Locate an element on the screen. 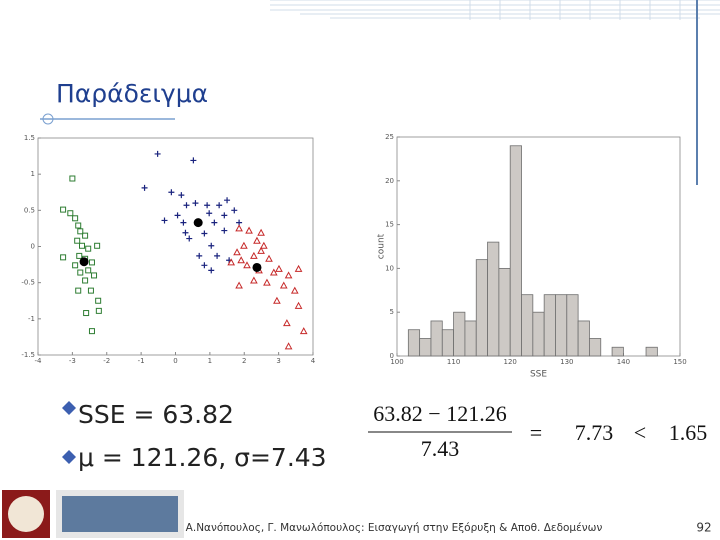 This screenshot has height=540, width=720. page-number: 92 is located at coordinates (703, 528).